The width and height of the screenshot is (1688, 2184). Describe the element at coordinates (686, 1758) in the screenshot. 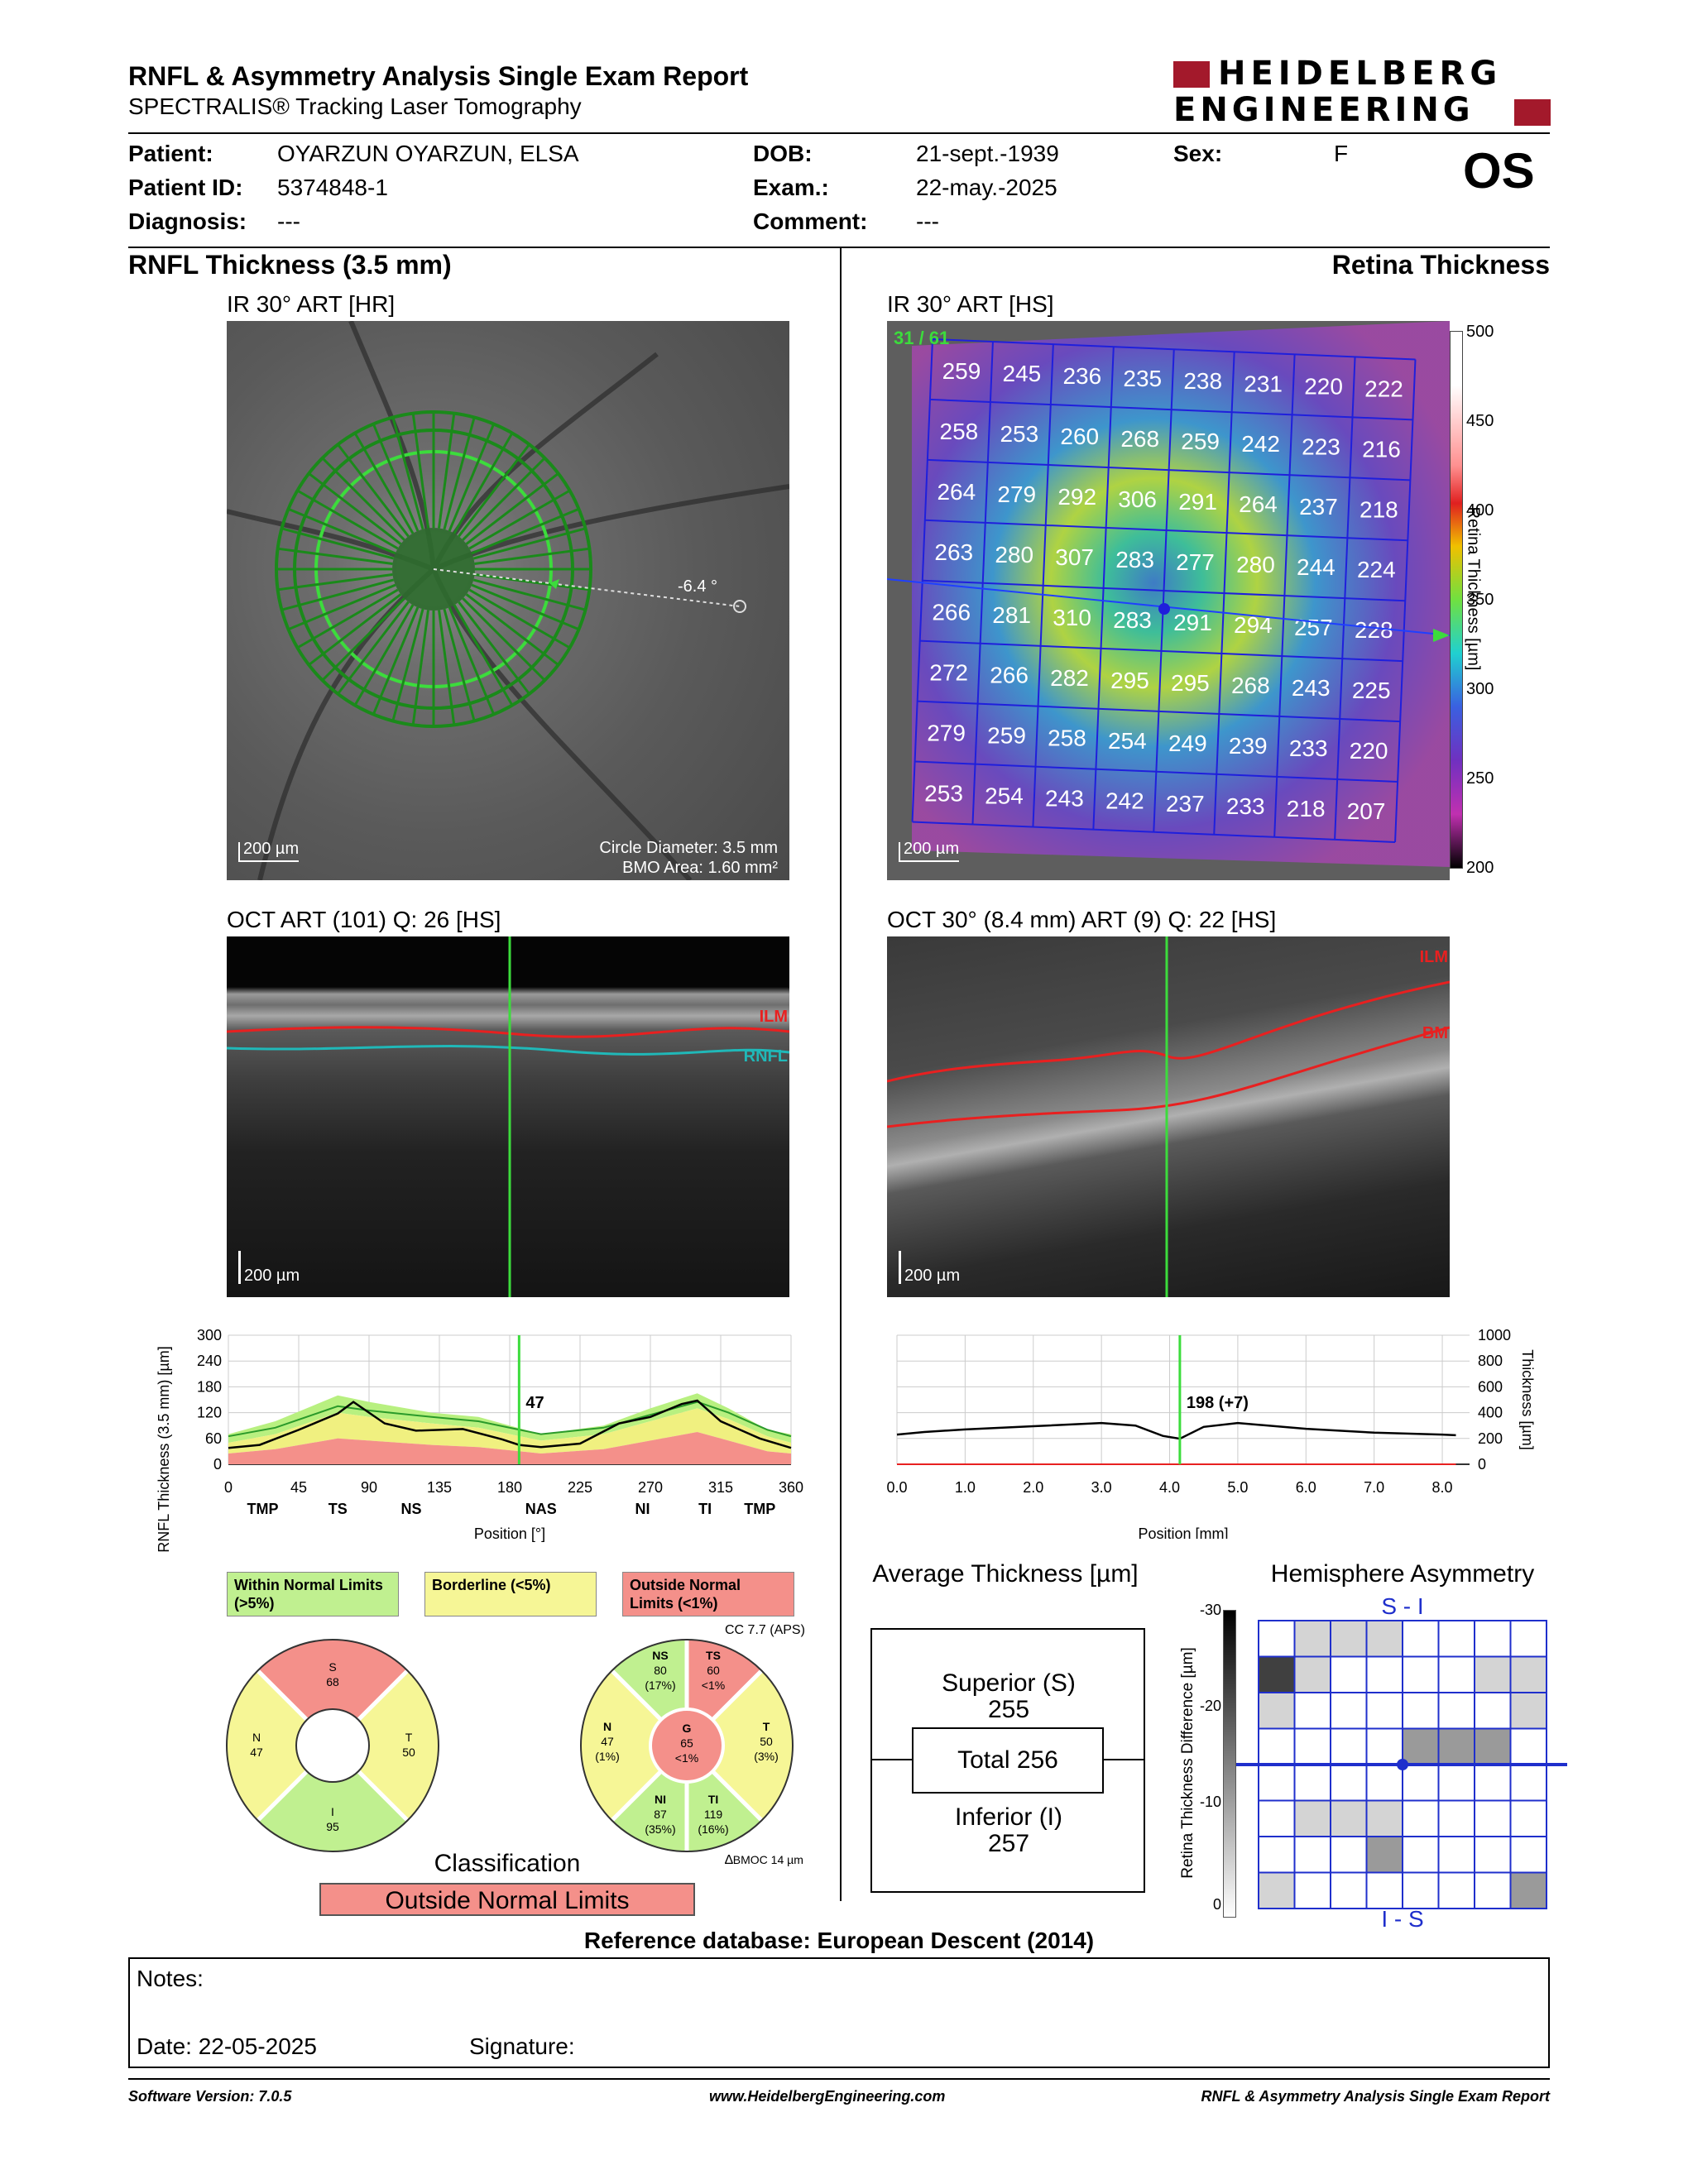

I see `sector6-g-pct: <1%` at that location.